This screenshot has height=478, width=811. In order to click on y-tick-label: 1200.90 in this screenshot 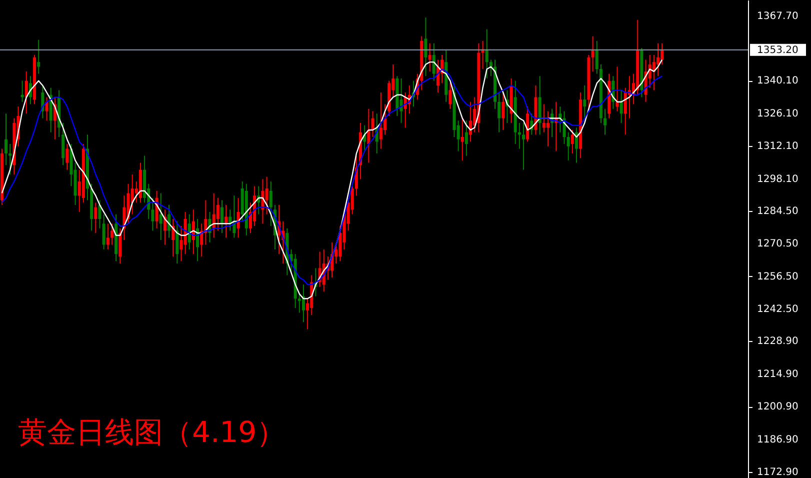, I will do `click(777, 407)`.